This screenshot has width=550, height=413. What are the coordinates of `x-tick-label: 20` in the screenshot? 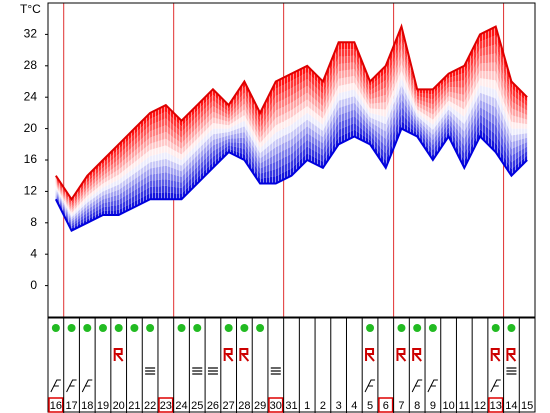 It's located at (119, 406).